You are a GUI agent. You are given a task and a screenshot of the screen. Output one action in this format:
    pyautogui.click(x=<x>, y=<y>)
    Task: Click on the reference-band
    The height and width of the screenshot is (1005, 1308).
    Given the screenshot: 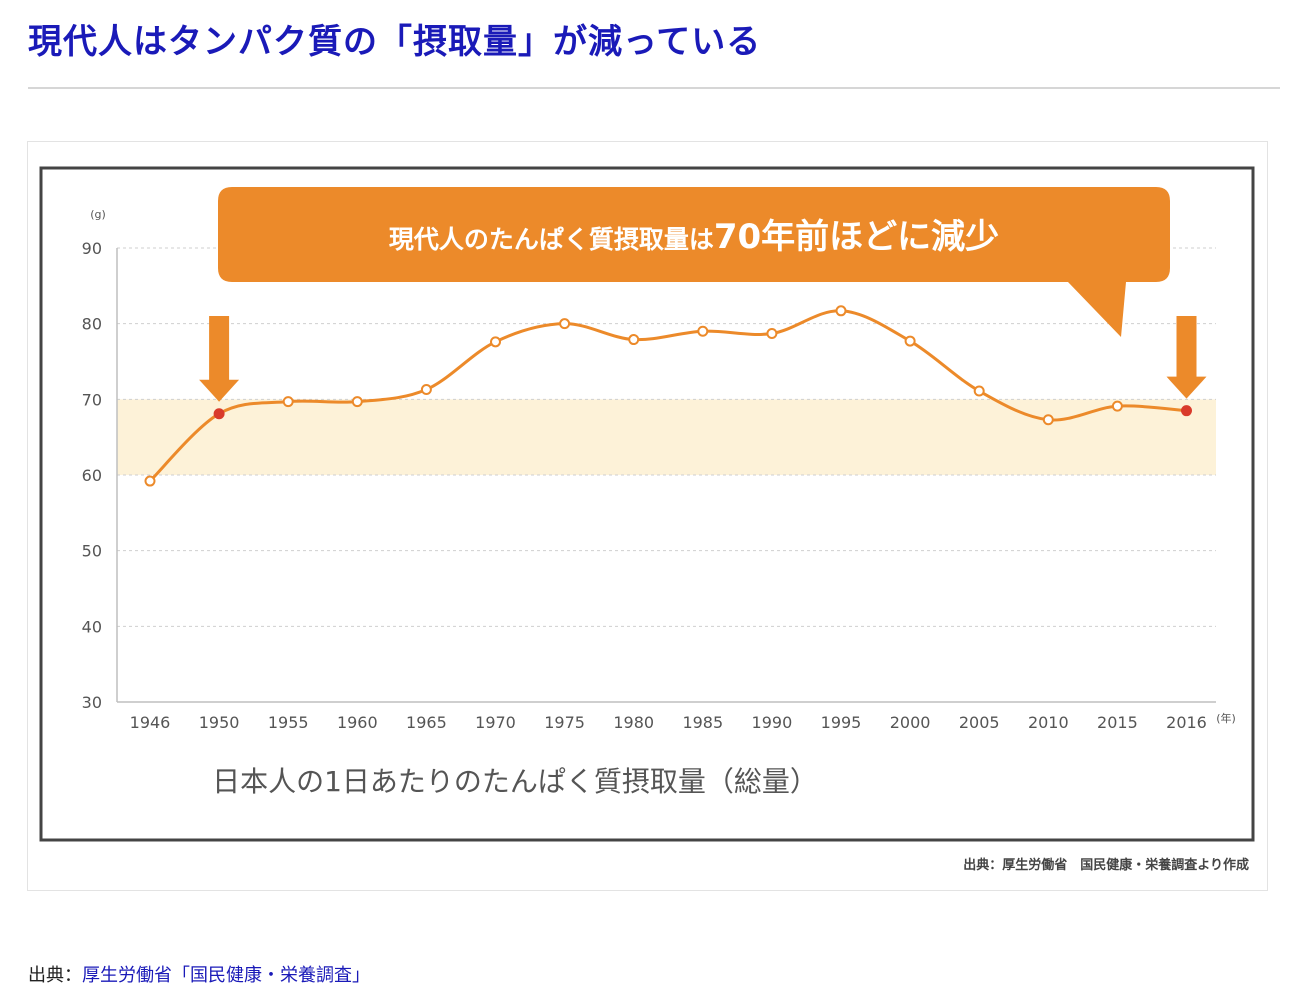 What is the action you would take?
    pyautogui.click(x=666, y=437)
    